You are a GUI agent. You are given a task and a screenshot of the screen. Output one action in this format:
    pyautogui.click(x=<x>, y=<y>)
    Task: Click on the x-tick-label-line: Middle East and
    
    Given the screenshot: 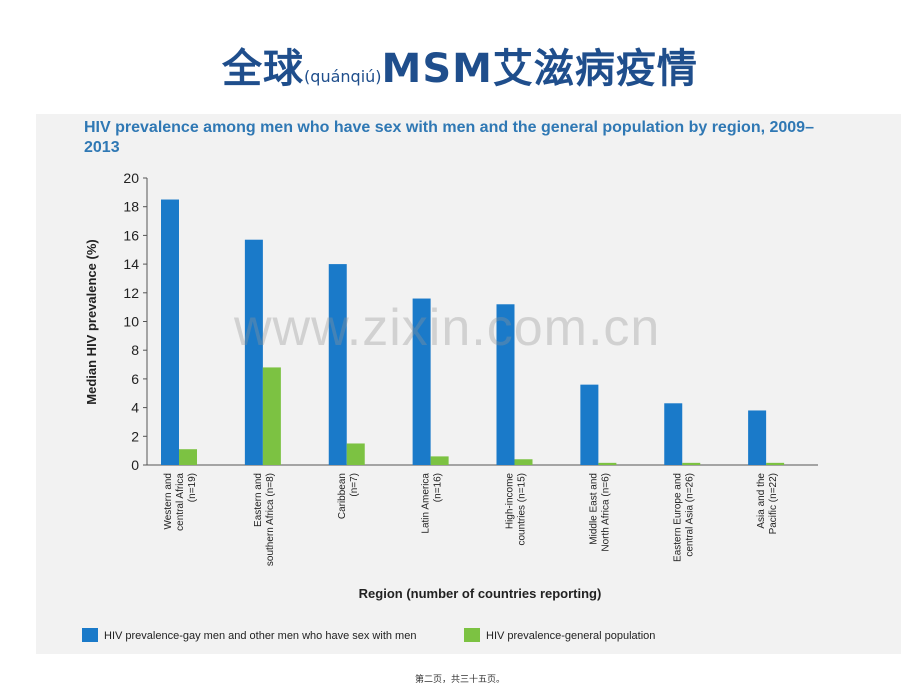 What is the action you would take?
    pyautogui.click(x=593, y=509)
    